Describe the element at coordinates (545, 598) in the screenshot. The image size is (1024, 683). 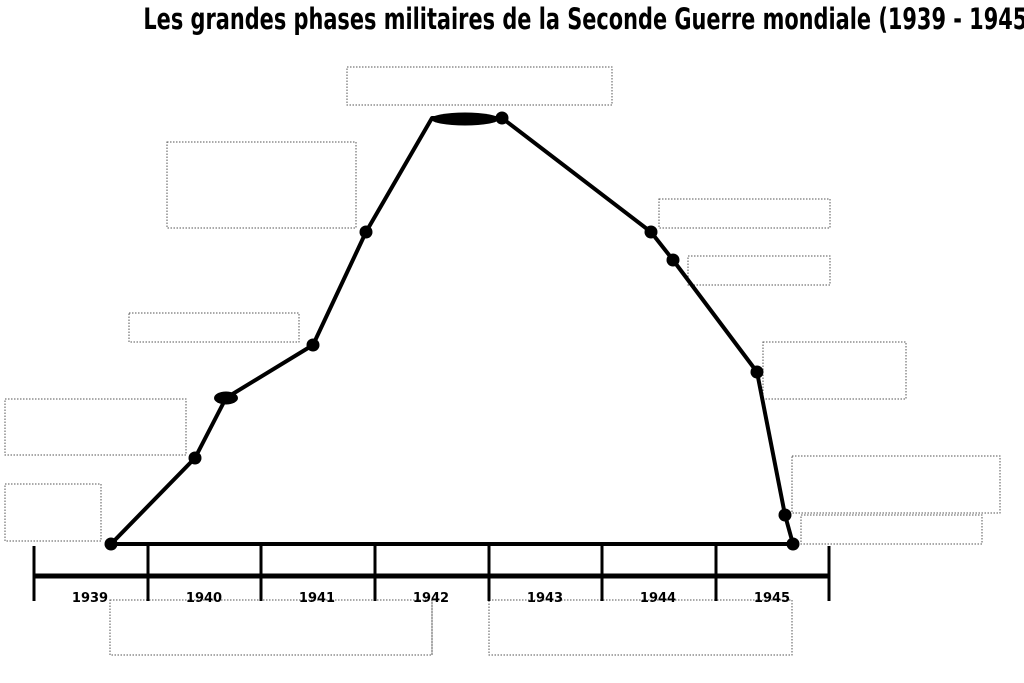
I see `year-label-1943: 1943` at that location.